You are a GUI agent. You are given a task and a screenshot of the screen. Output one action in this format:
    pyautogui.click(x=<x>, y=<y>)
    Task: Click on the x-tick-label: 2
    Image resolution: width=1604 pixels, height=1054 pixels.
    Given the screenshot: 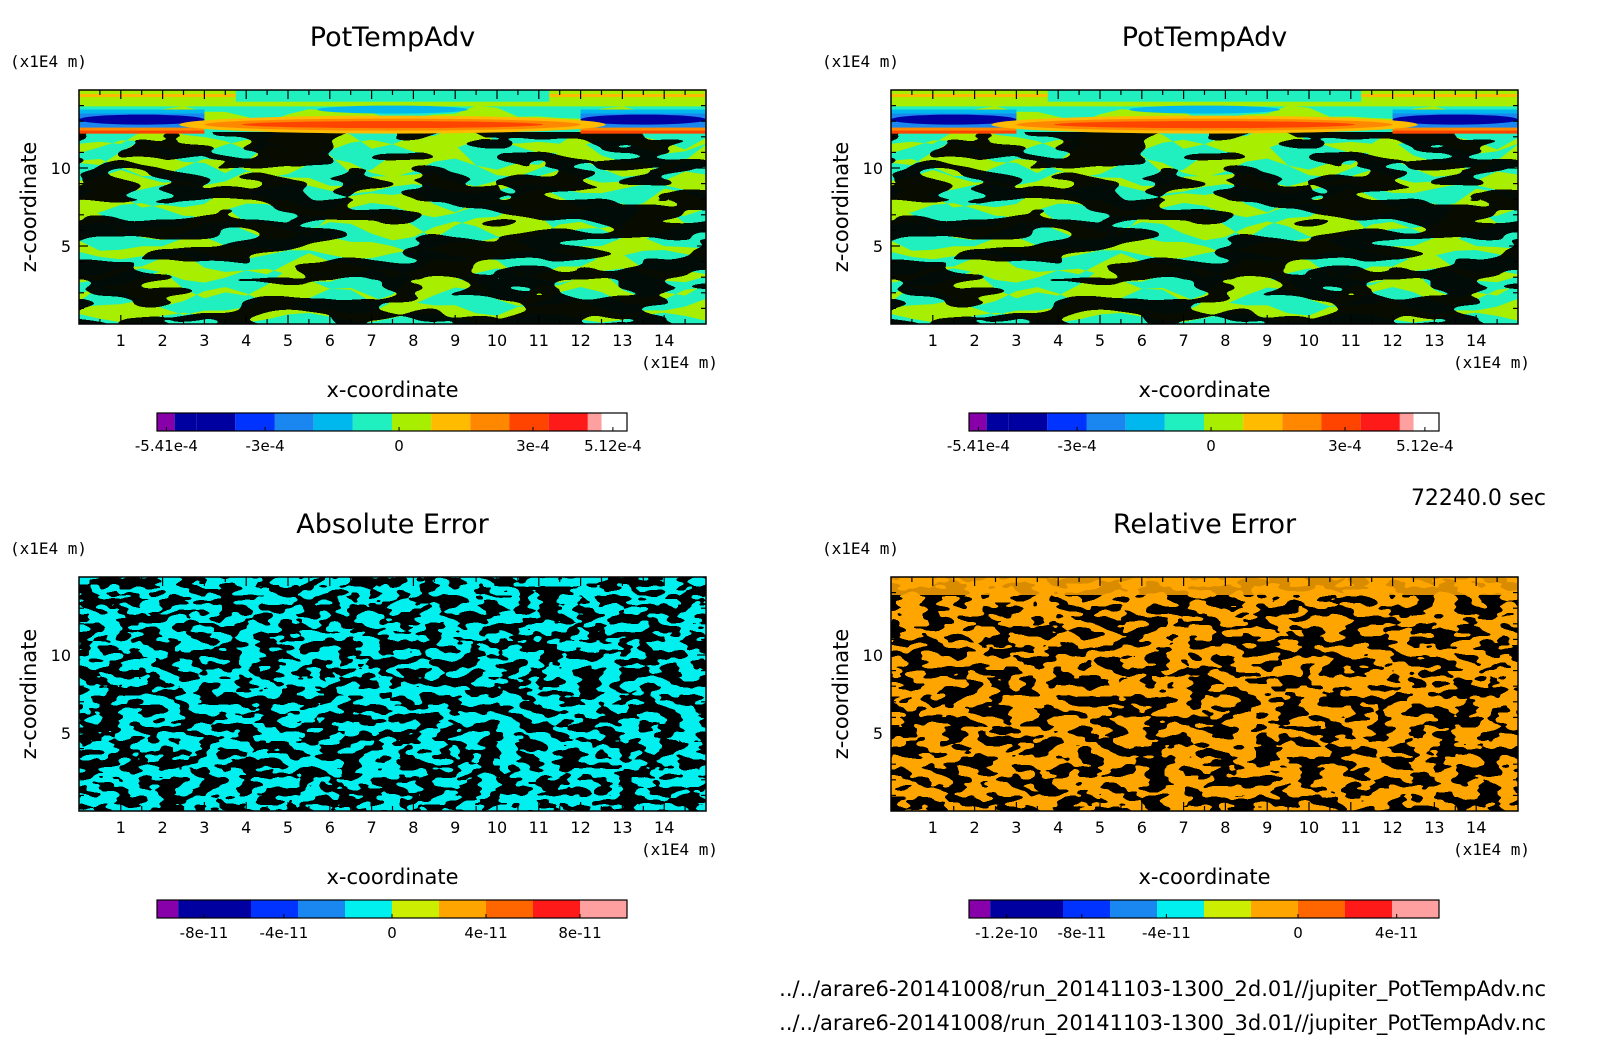 What is the action you would take?
    pyautogui.click(x=163, y=340)
    